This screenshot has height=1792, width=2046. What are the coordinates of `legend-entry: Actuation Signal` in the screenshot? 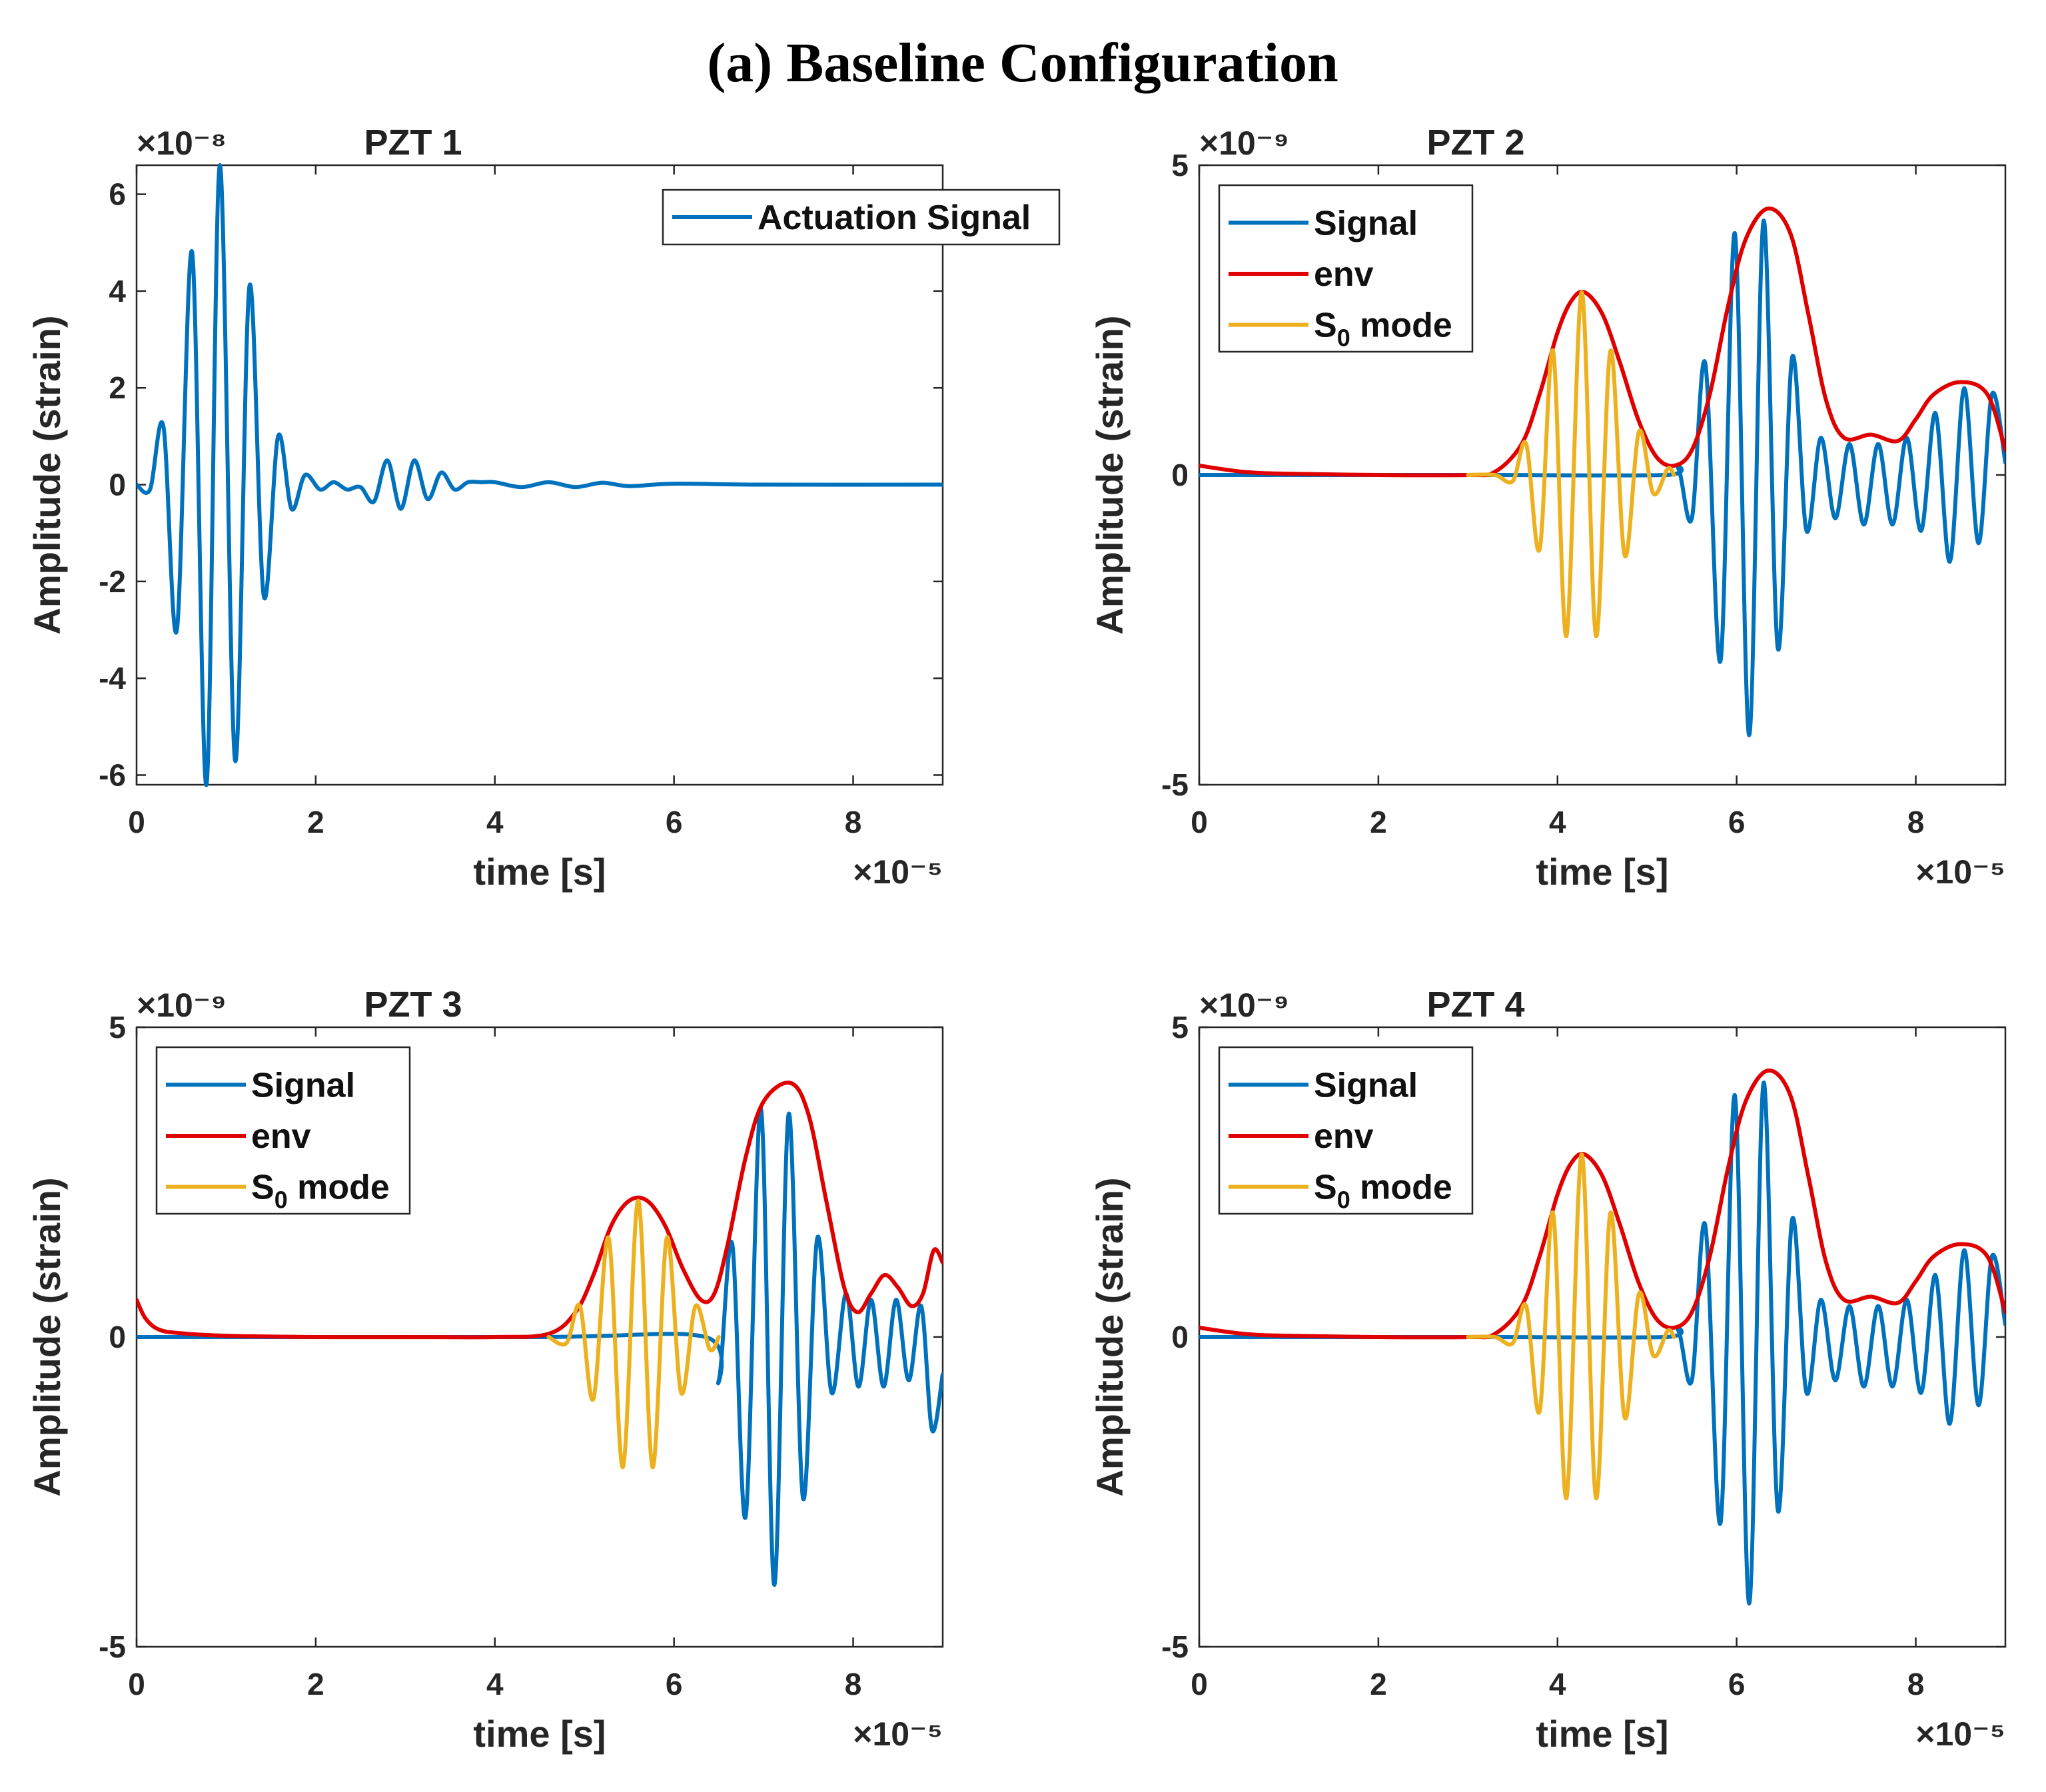 It's located at (894, 218).